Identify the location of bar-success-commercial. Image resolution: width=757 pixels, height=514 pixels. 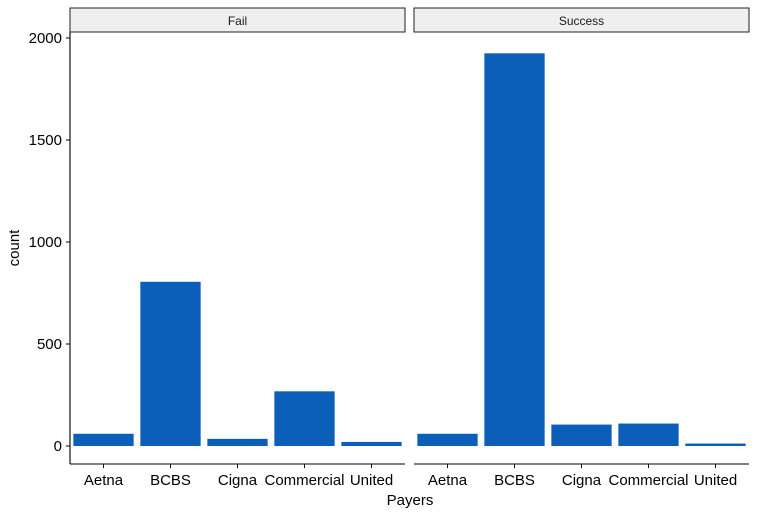
(648, 434).